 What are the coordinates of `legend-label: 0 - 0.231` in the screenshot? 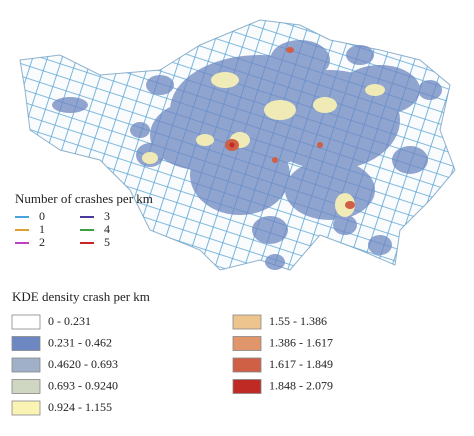 It's located at (69, 321).